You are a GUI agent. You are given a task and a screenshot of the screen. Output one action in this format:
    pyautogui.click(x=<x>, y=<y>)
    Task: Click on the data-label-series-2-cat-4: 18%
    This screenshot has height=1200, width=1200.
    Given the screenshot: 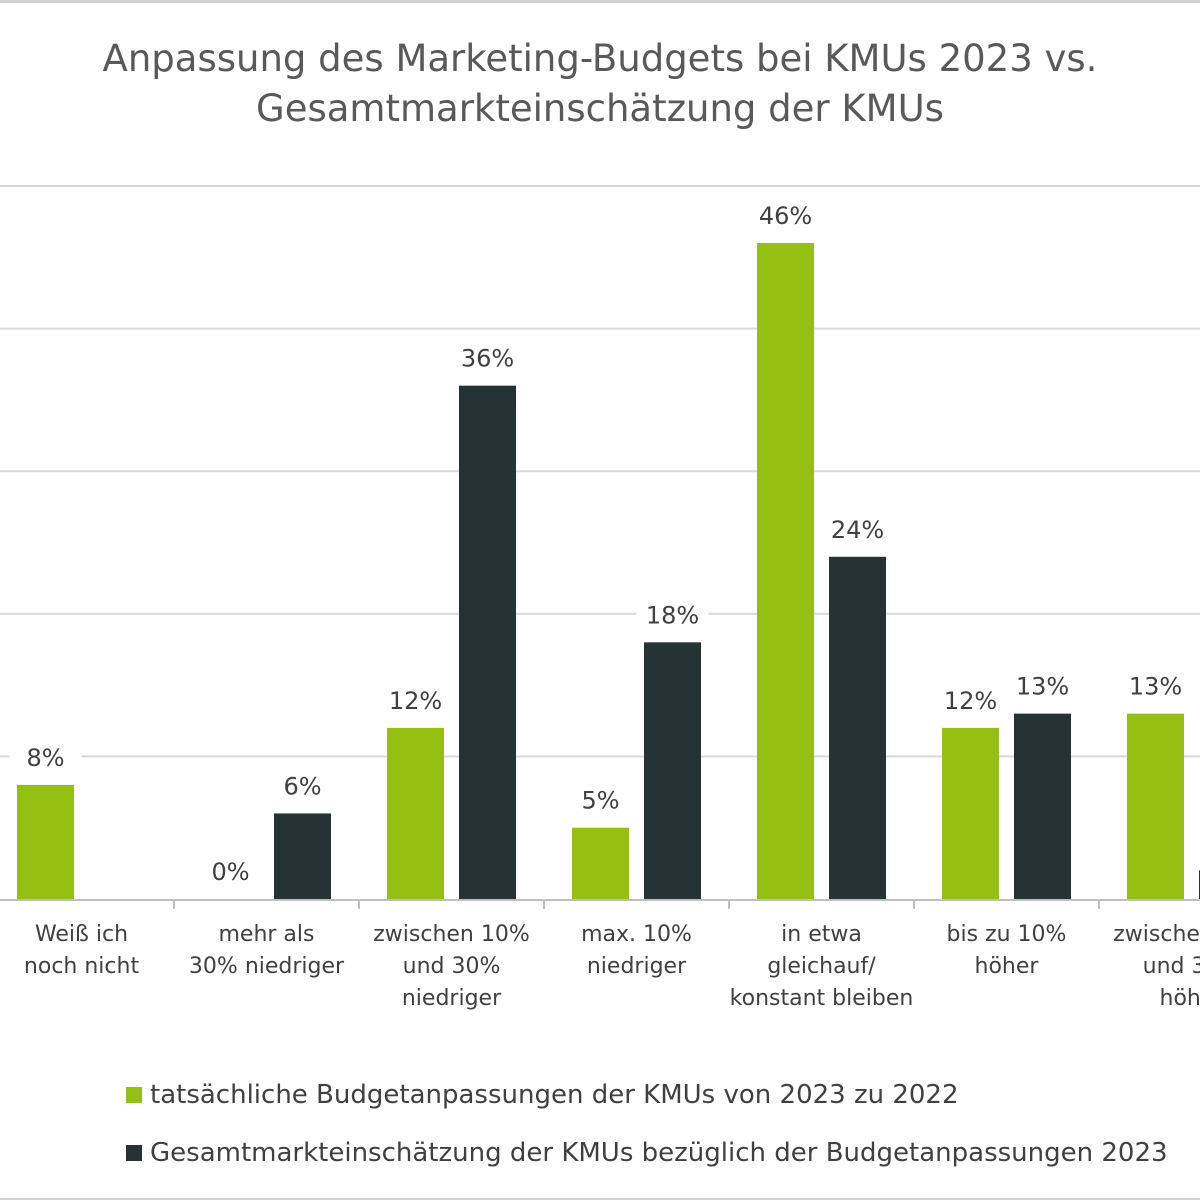 What is the action you would take?
    pyautogui.click(x=672, y=615)
    